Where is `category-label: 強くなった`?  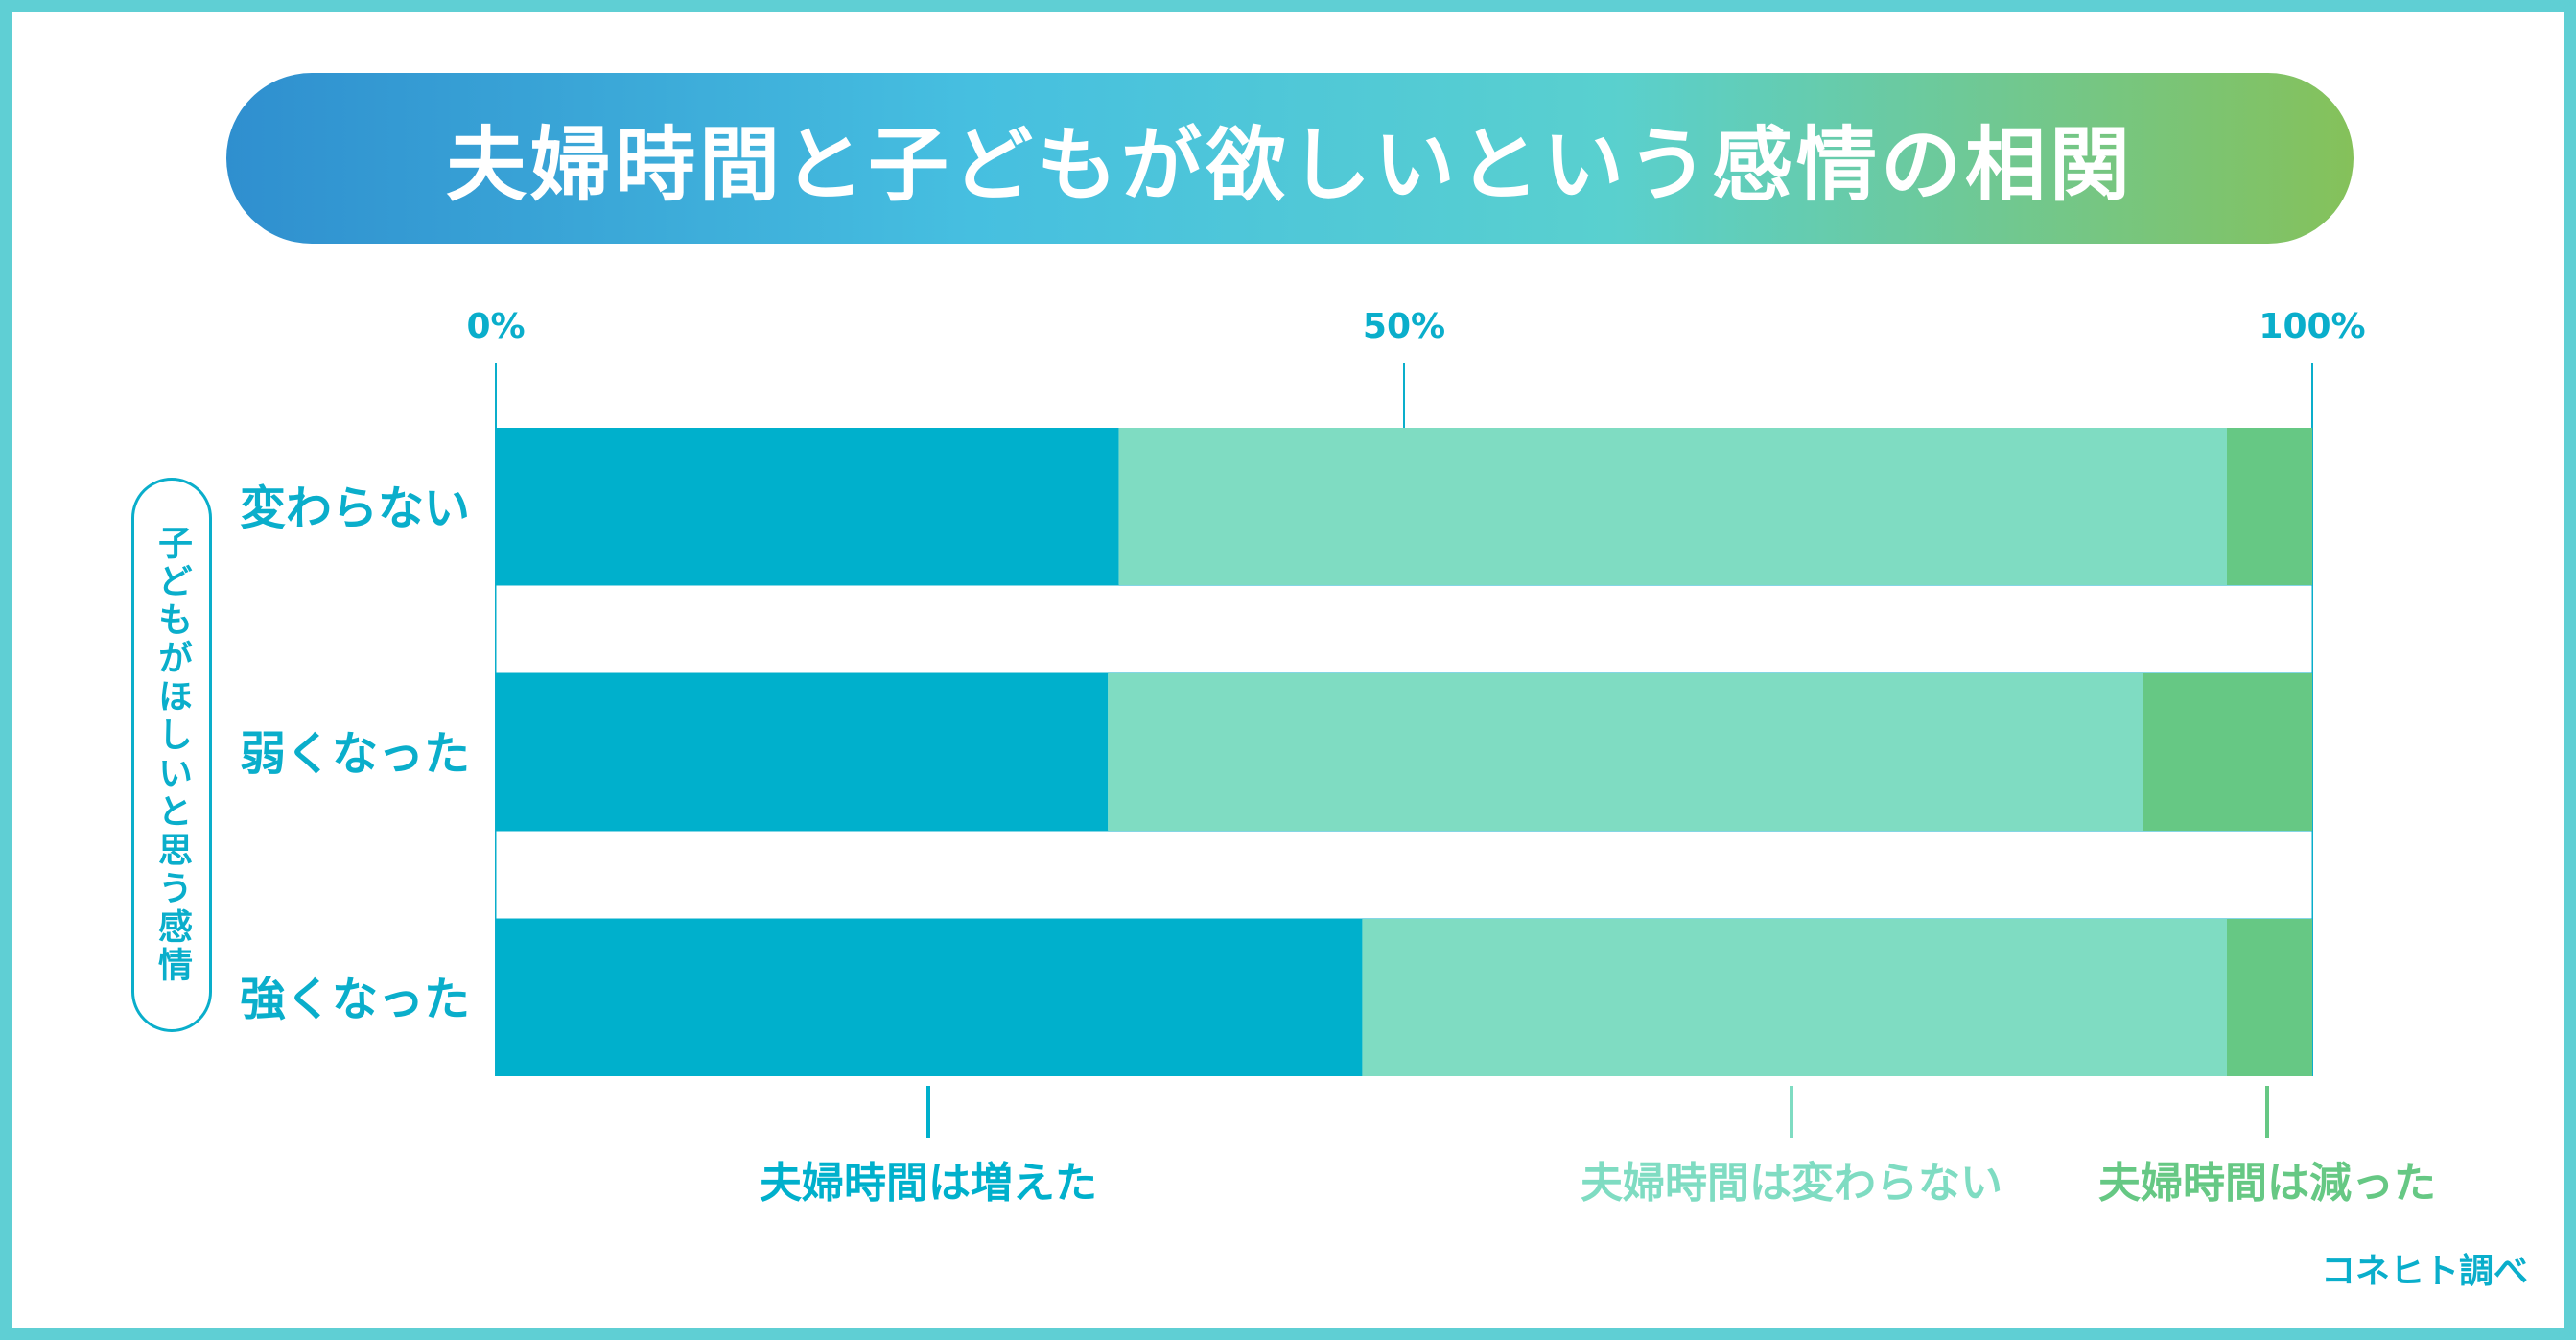 category-label: 強くなった is located at coordinates (355, 999).